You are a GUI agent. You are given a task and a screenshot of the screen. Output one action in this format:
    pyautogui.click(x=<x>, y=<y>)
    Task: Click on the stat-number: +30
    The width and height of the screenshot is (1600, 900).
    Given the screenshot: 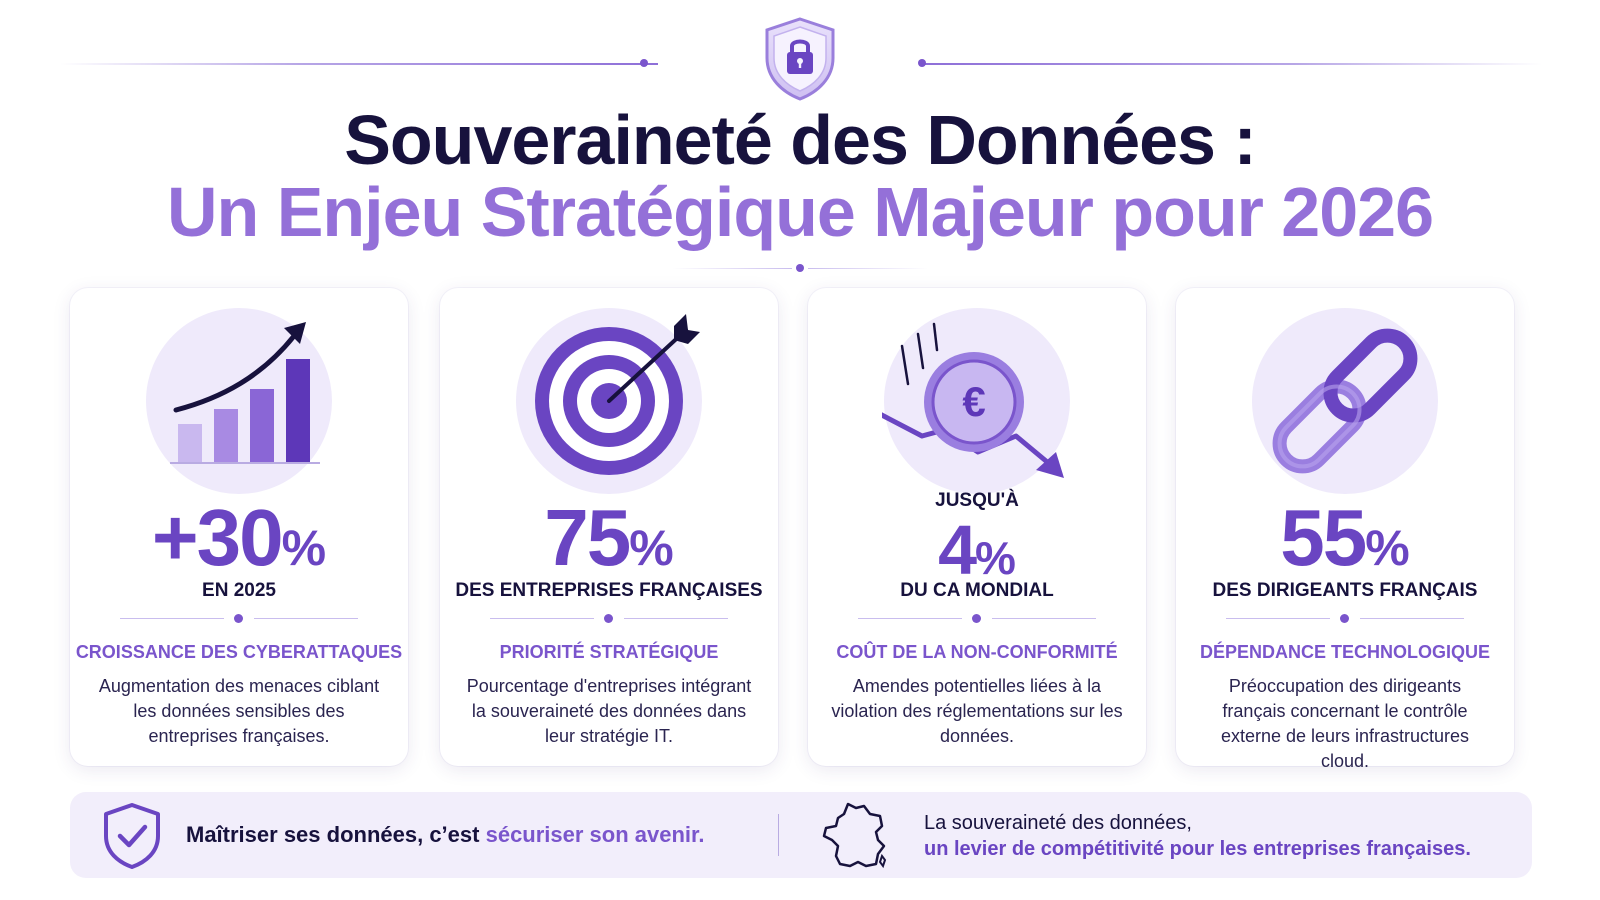 What is the action you would take?
    pyautogui.click(x=217, y=537)
    